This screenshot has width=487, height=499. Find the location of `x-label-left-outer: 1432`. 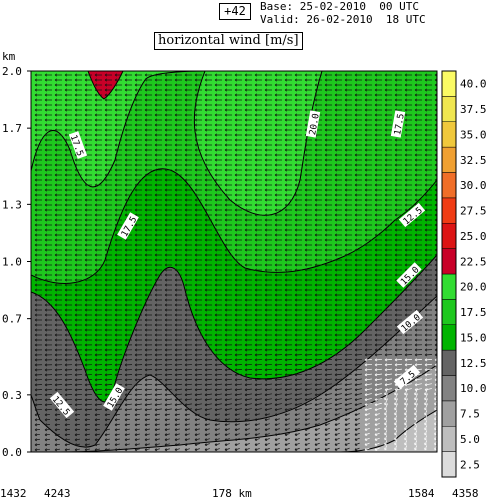

x-label-left-outer: 1432 is located at coordinates (13, 493).